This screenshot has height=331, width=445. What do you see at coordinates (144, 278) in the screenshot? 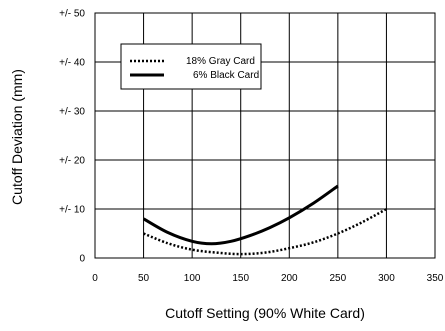
I see `x-tick-label: 50` at bounding box center [144, 278].